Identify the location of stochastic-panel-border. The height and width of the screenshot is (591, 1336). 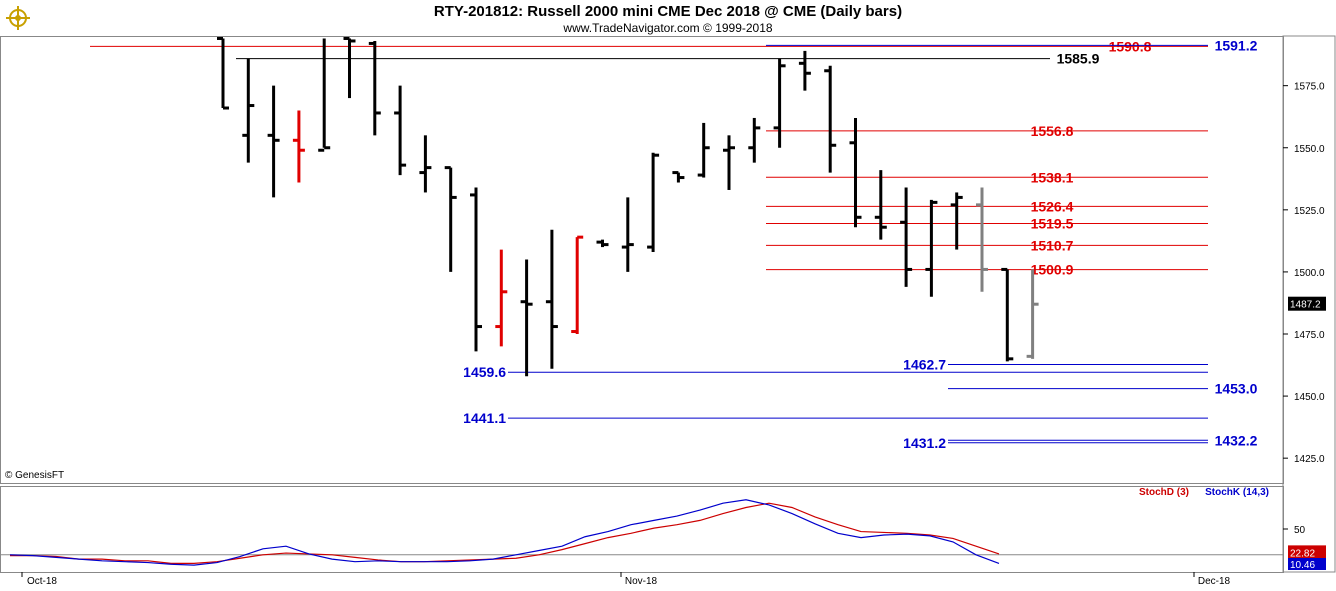
(642, 529).